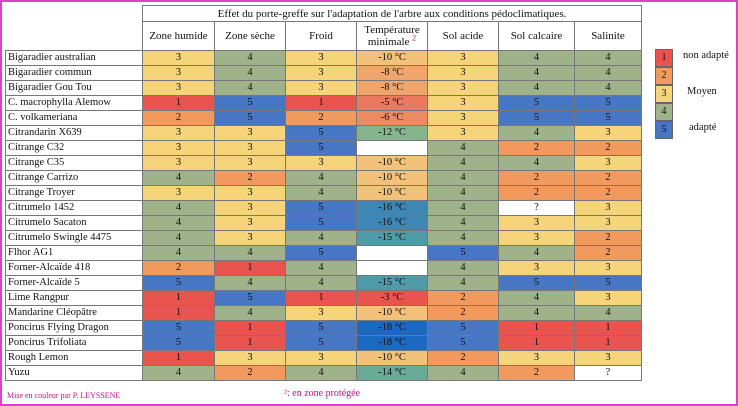 Image resolution: width=738 pixels, height=406 pixels. Describe the element at coordinates (323, 133) in the screenshot. I see `table-row: Citrandarin X639 3 3 5 -12 °C 3 4 3` at that location.